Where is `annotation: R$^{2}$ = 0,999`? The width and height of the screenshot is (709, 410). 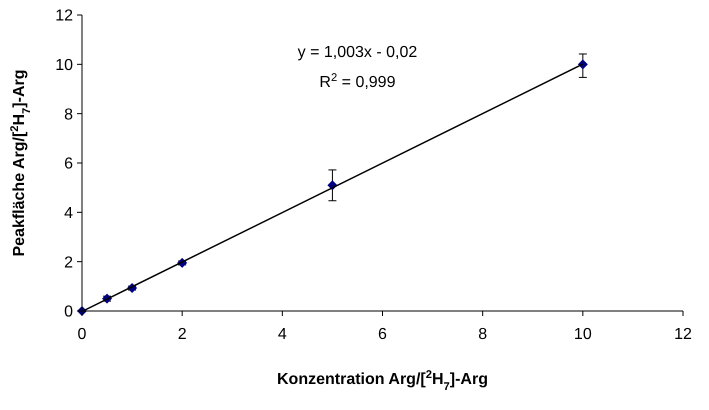 annotation: R$^{2}$ = 0,999 is located at coordinates (357, 81).